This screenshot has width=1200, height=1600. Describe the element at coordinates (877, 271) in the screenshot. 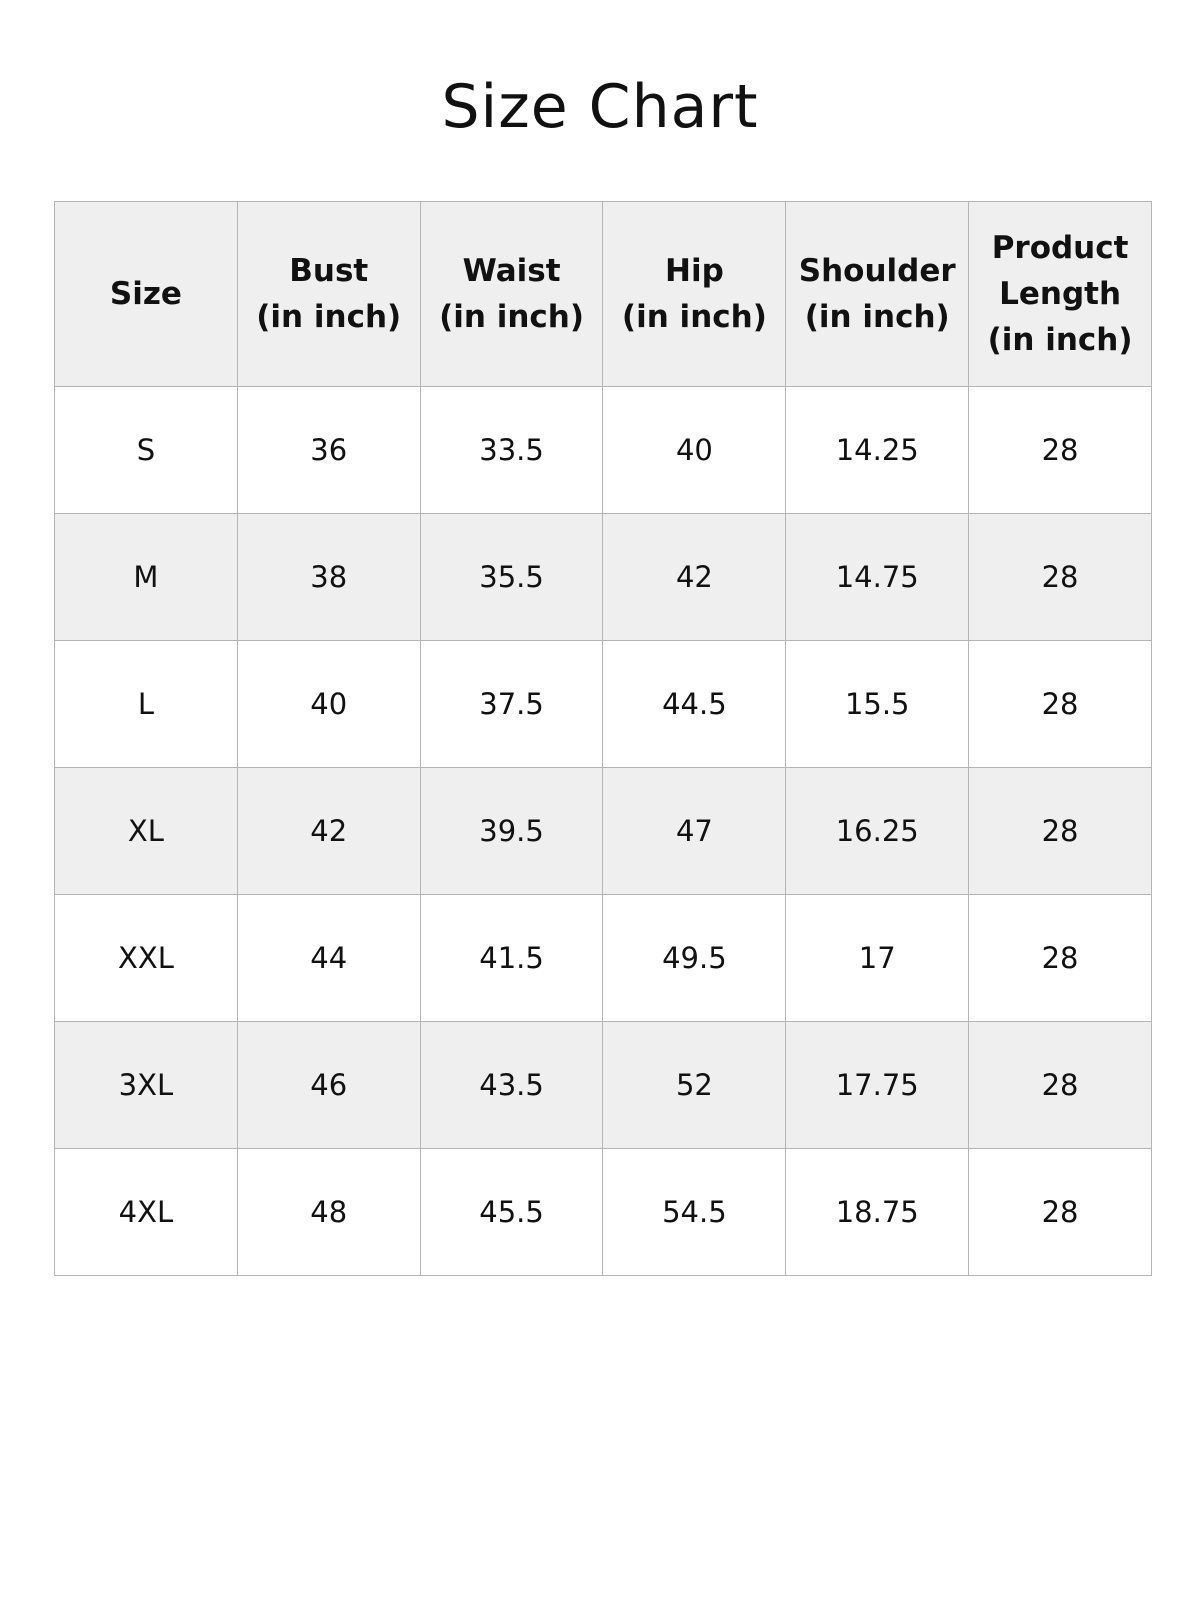

I see `column-header-line: Shoulder` at that location.